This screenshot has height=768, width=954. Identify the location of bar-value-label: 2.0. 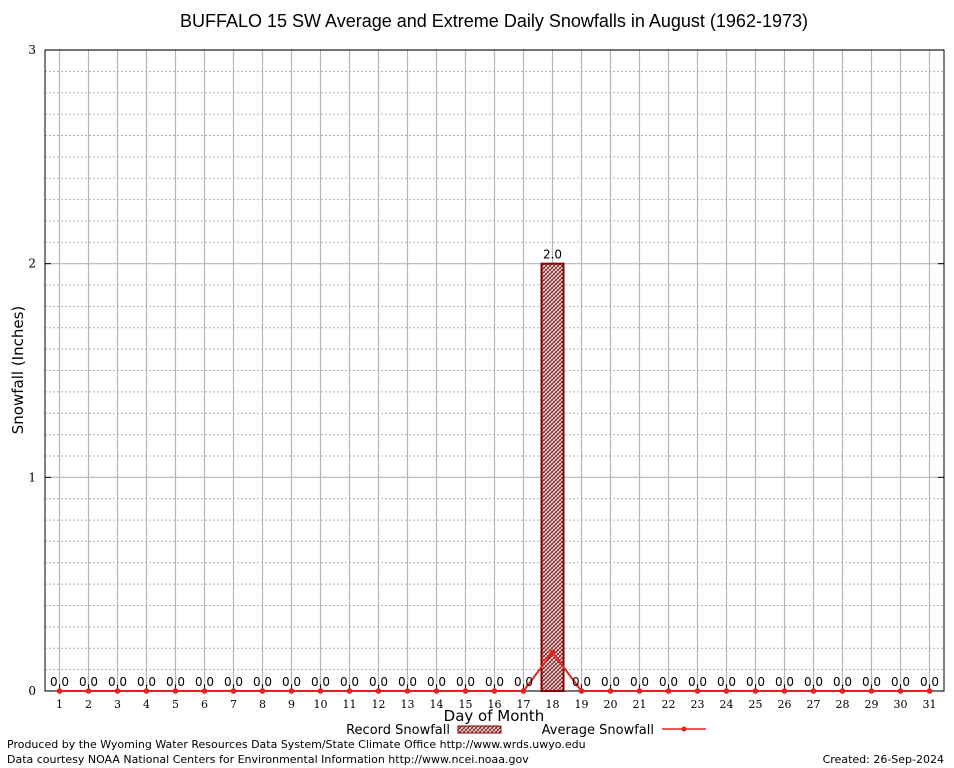
(552, 255).